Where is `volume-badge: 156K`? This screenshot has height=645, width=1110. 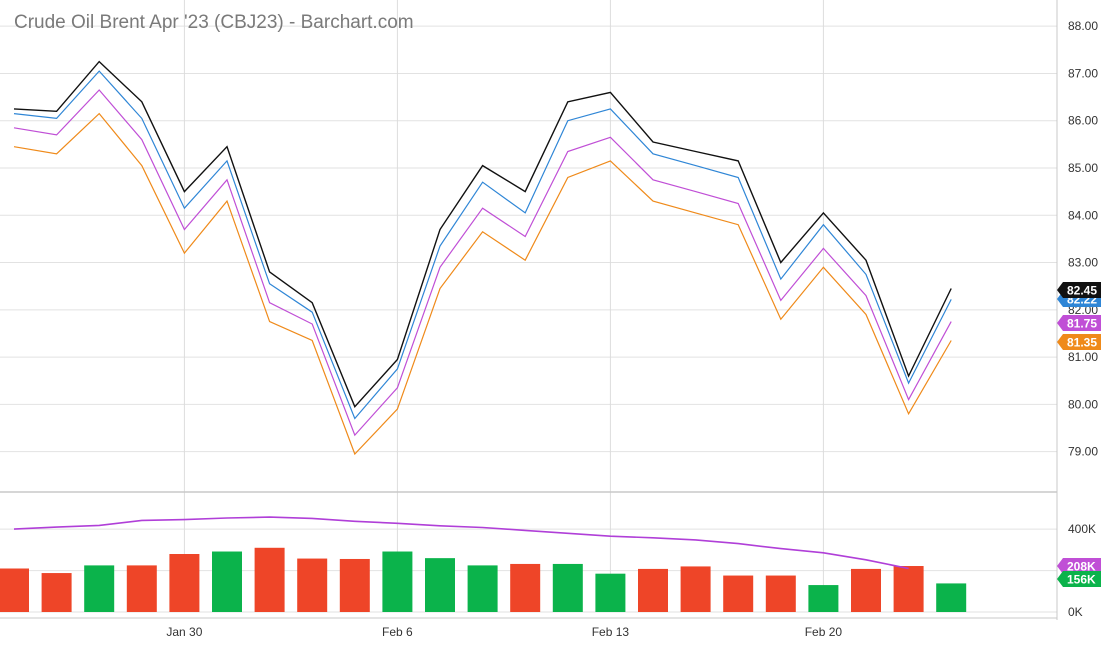 volume-badge: 156K is located at coordinates (1079, 579).